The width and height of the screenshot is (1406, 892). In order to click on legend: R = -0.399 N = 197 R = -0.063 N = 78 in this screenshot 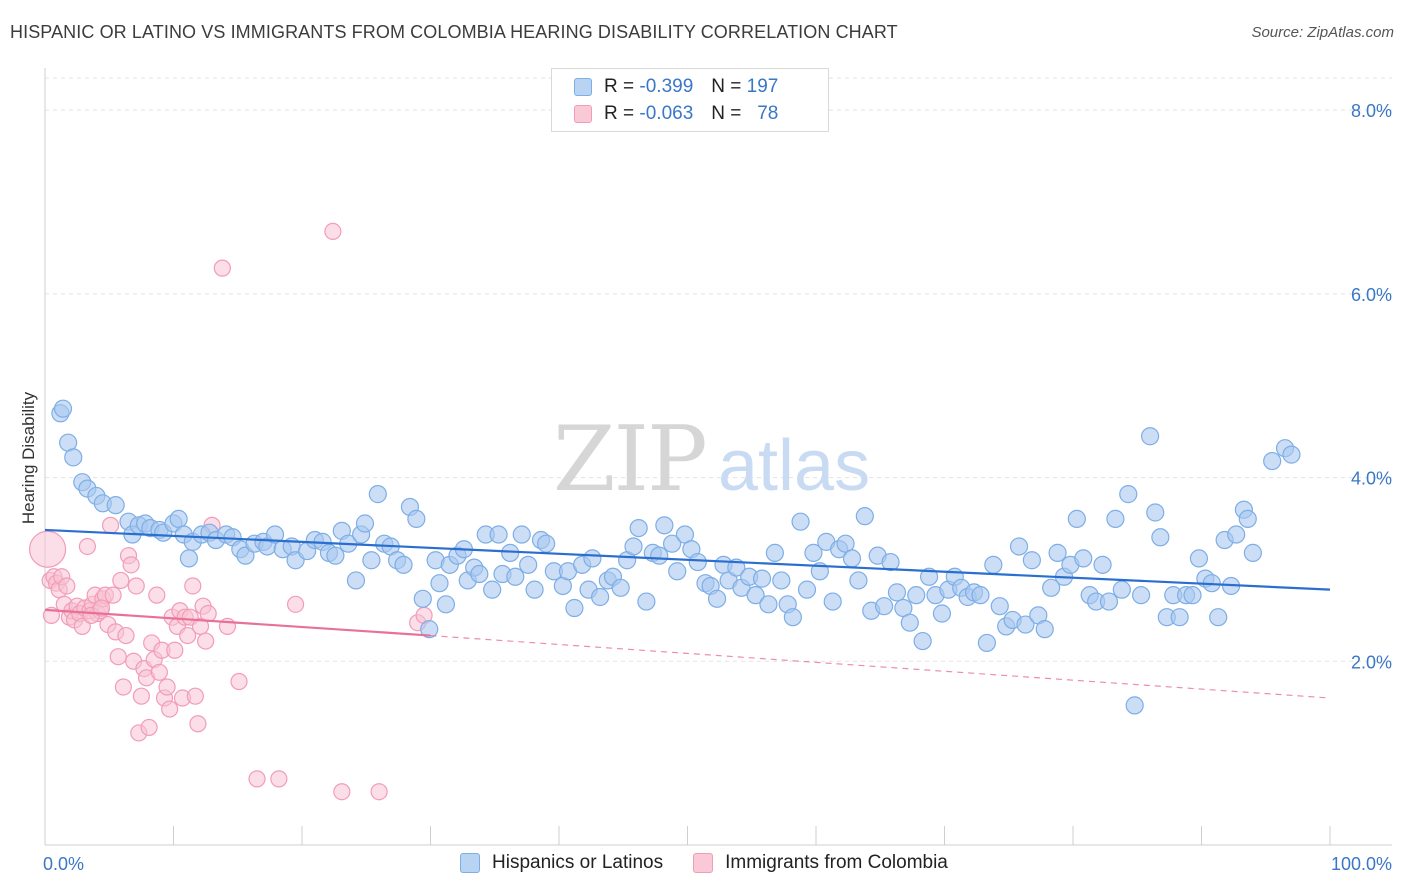, I will do `click(690, 100)`.